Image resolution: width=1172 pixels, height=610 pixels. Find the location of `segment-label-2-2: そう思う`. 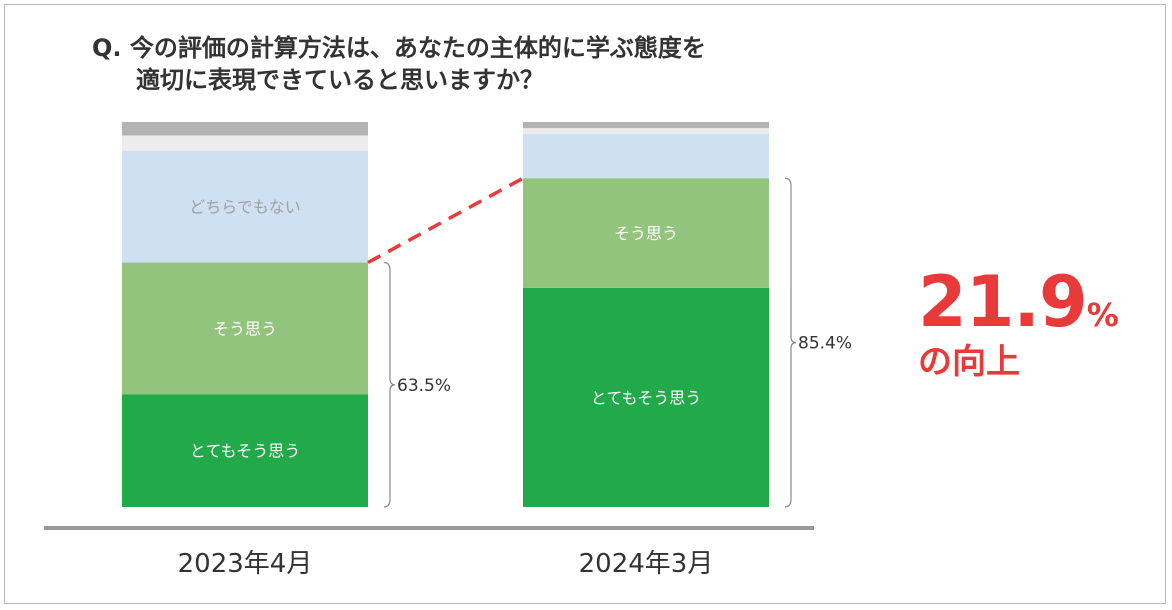

segment-label-2-2: そう思う is located at coordinates (646, 233).